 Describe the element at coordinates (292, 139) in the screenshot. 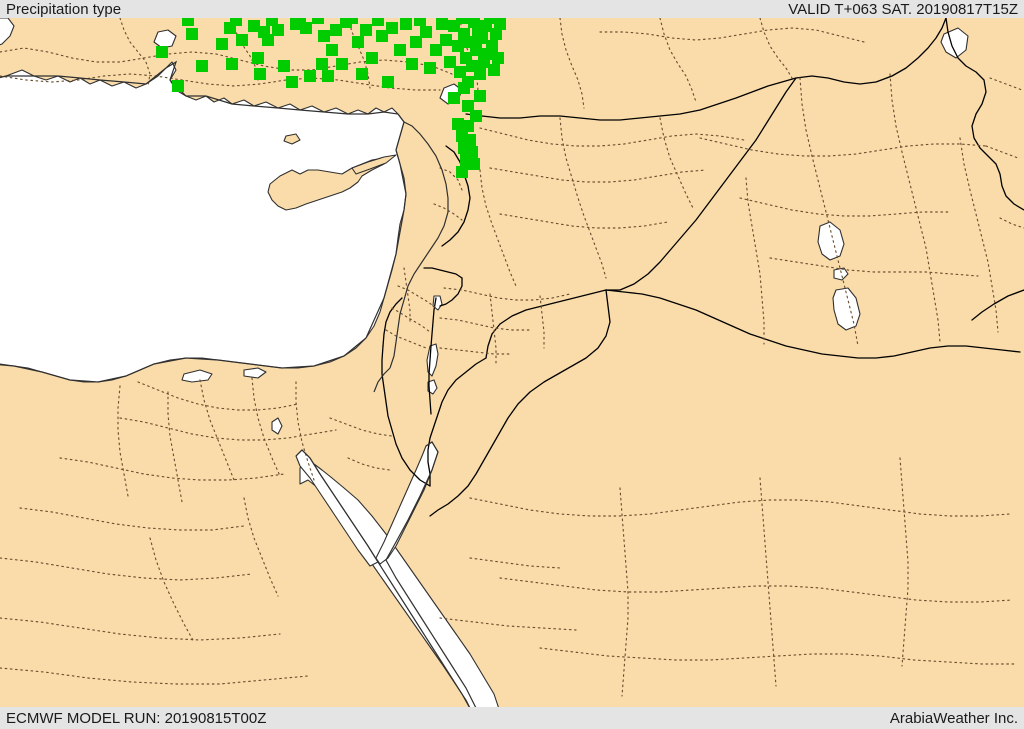

I see `cyprus-islet` at that location.